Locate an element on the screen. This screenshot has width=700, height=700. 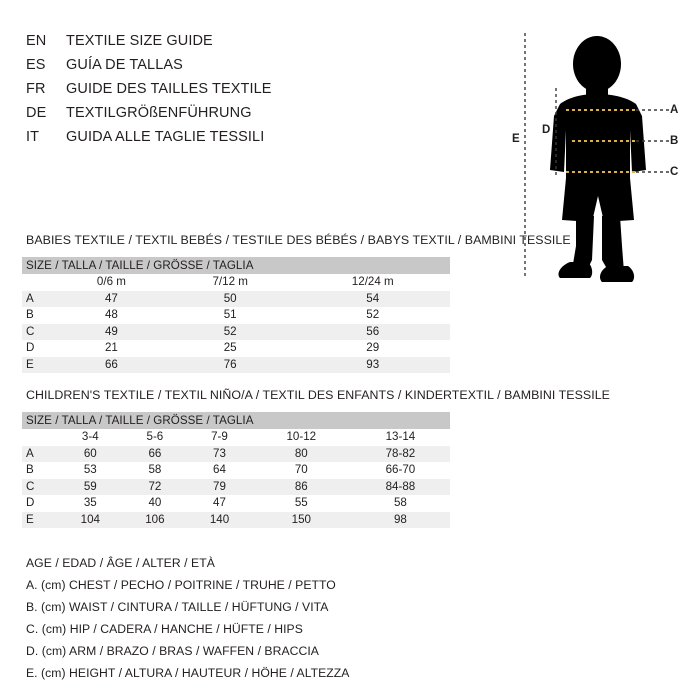
children-column-header-3: 10-12 is located at coordinates (301, 437).